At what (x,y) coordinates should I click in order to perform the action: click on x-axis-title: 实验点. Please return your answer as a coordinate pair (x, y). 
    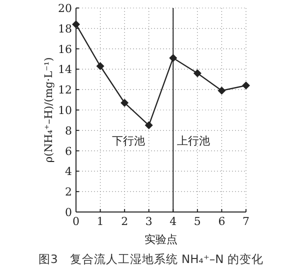
    Looking at the image, I should click on (161, 239).